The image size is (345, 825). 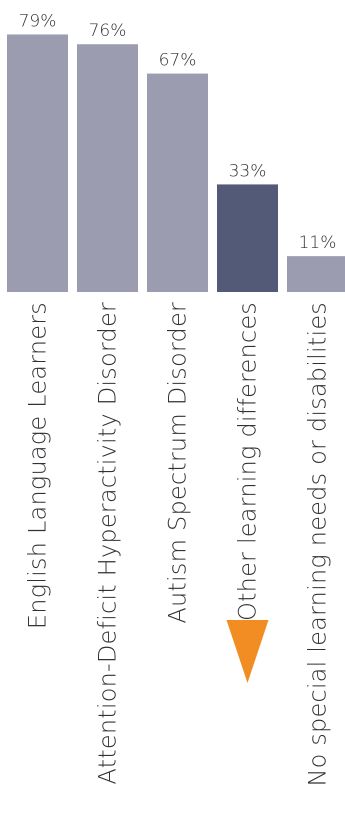 I want to click on bar-autism-spectrum-disorder, so click(x=177, y=182).